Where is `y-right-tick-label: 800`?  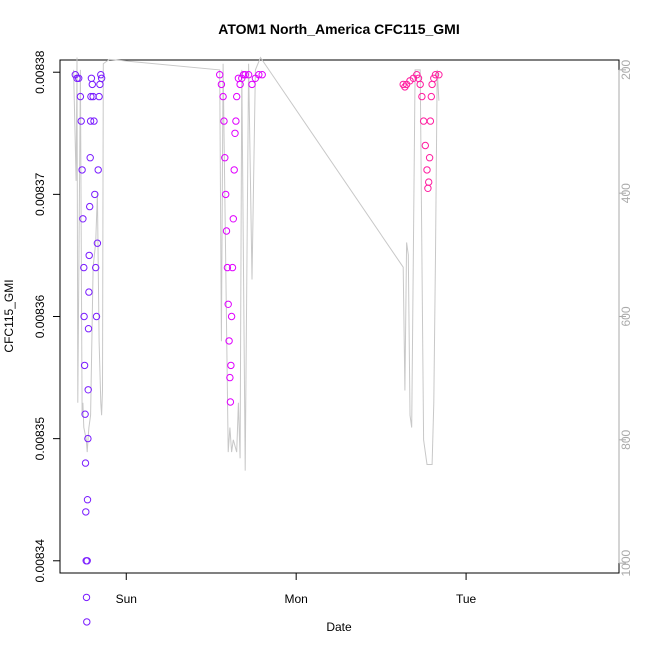
y-right-tick-label: 800 is located at coordinates (626, 439).